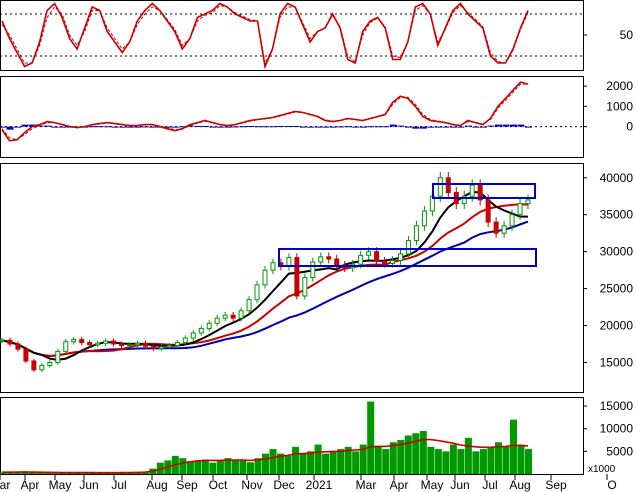 The width and height of the screenshot is (636, 492). What do you see at coordinates (611, 485) in the screenshot?
I see `x-tick-label: O` at bounding box center [611, 485].